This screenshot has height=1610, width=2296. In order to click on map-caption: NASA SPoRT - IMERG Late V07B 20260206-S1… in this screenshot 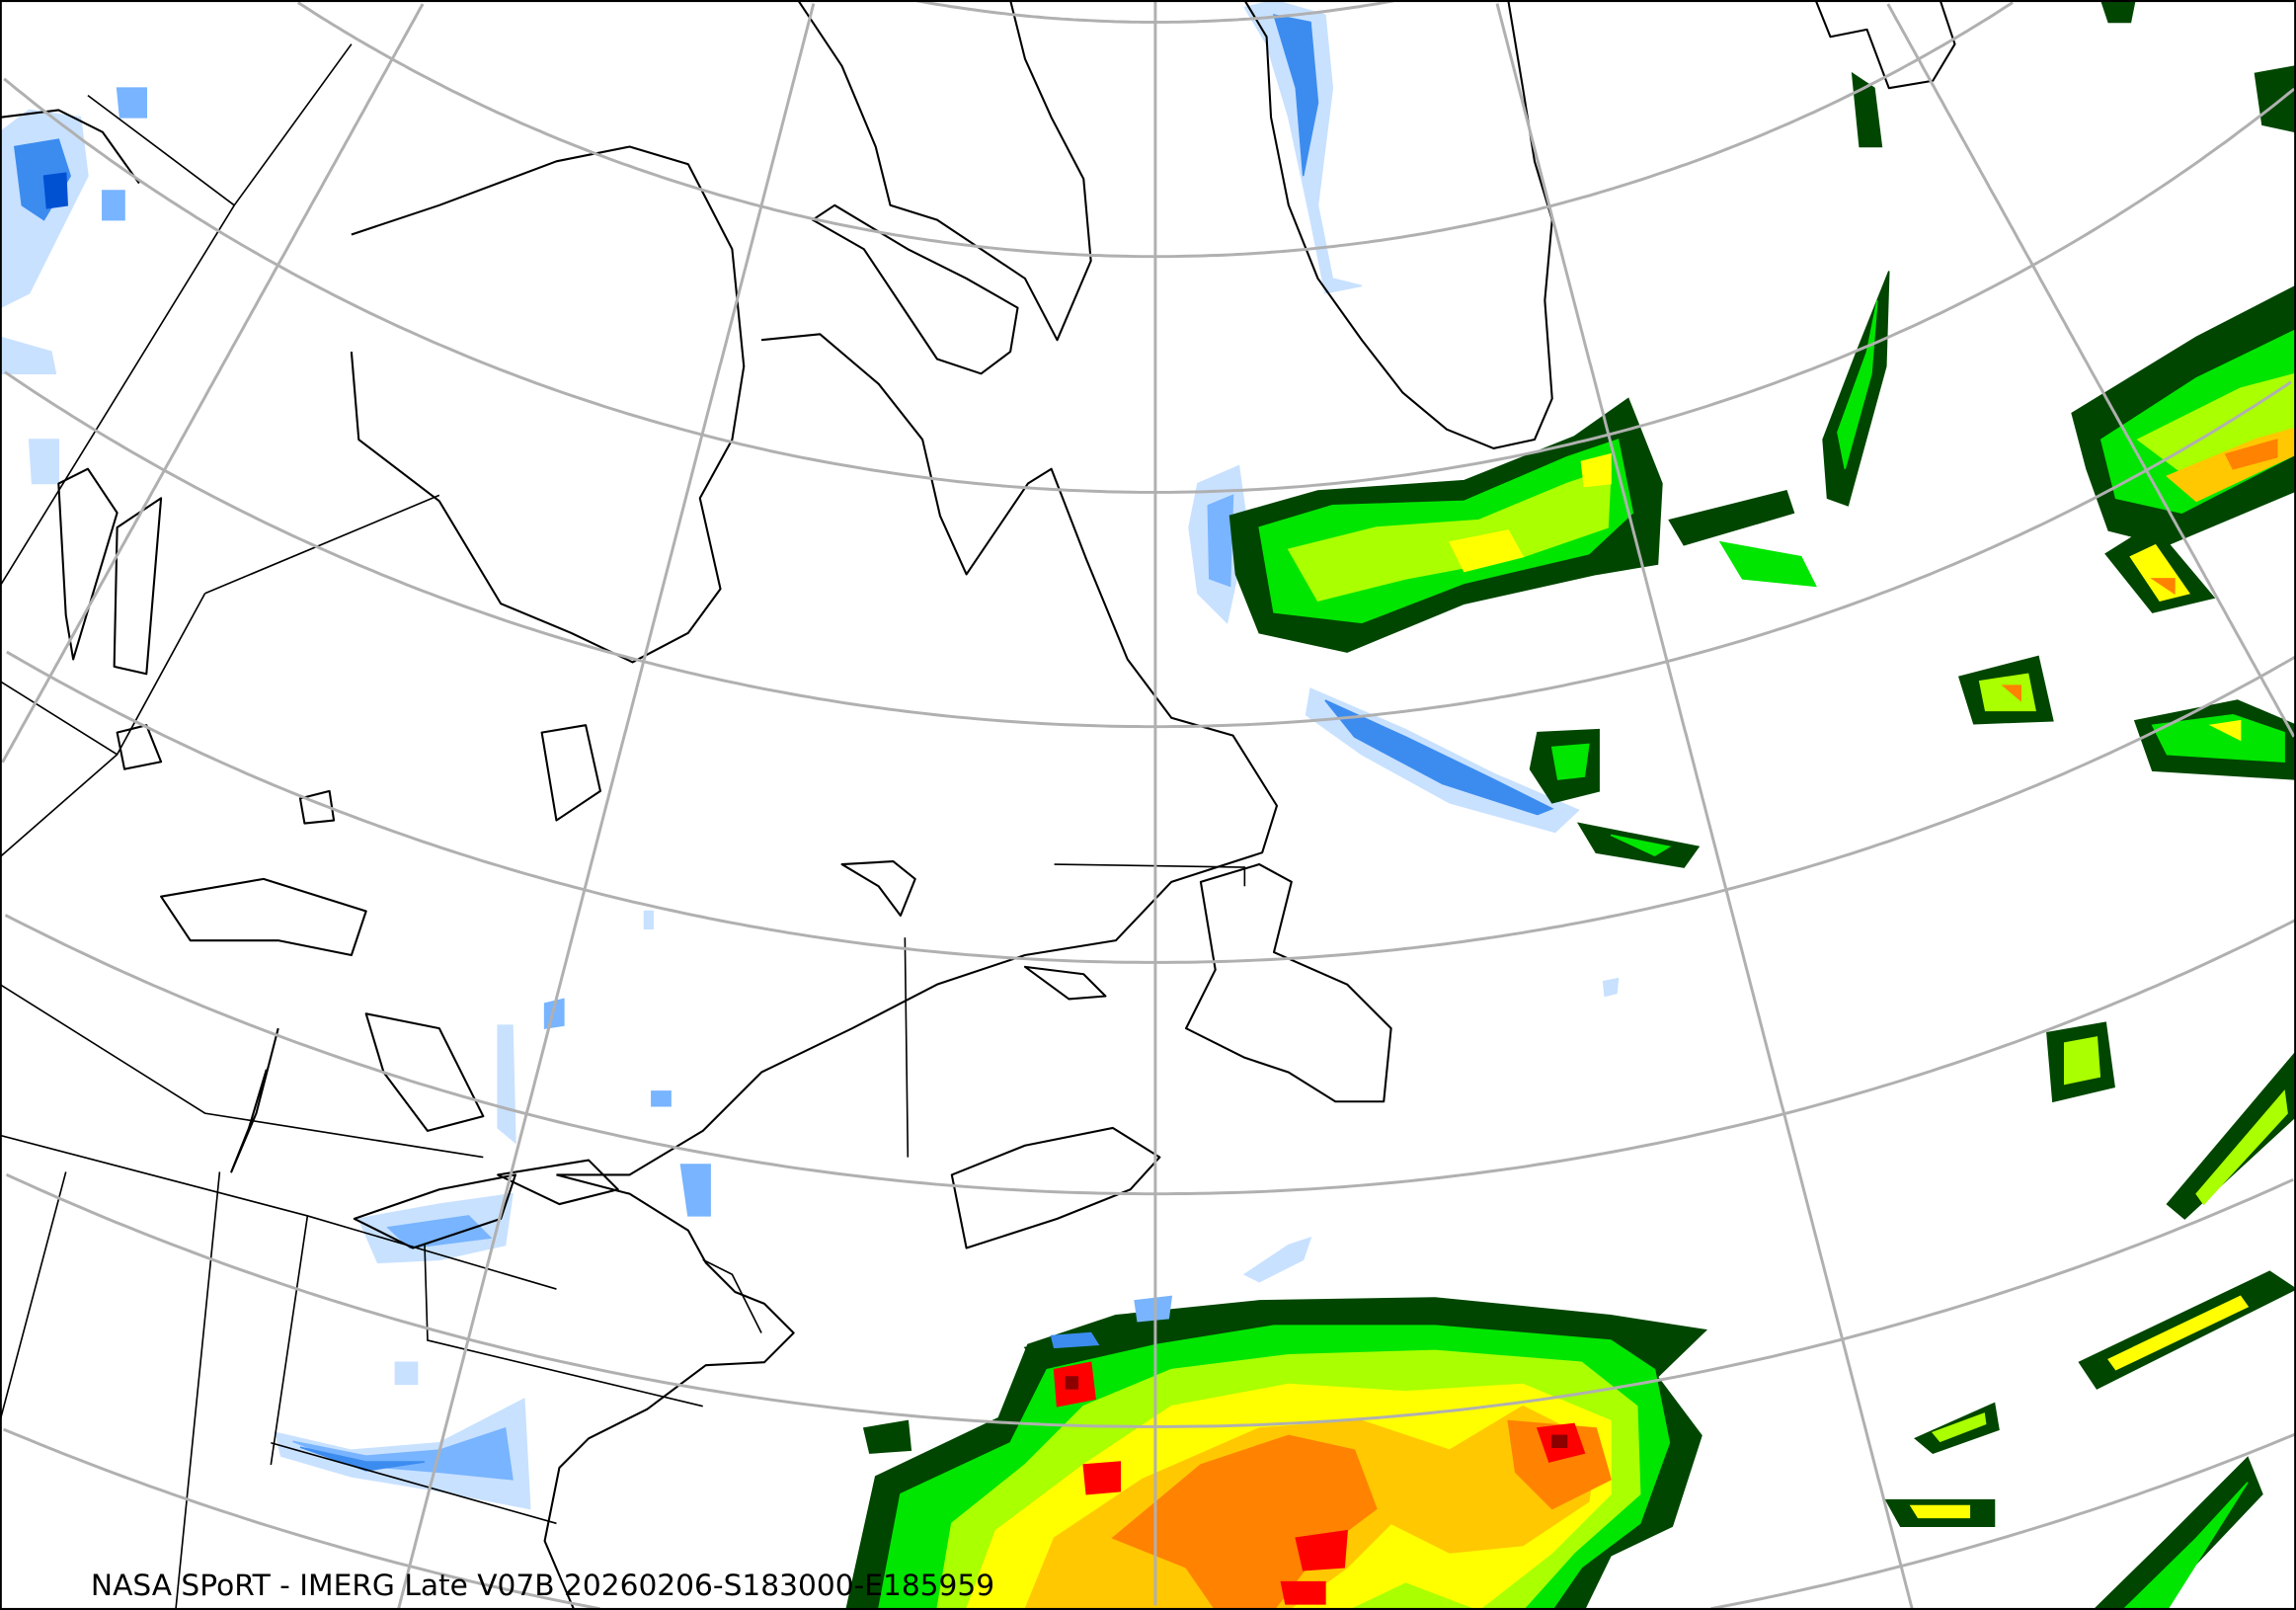, I will do `click(543, 1585)`.